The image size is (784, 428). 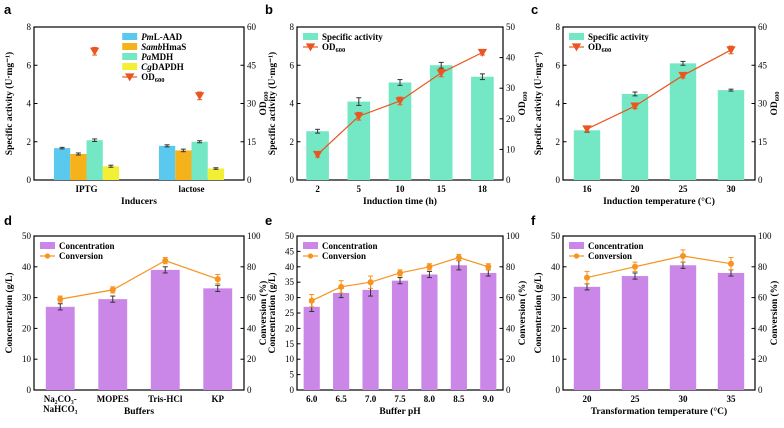 I want to click on x-axis-label: Buffers, so click(x=139, y=412).